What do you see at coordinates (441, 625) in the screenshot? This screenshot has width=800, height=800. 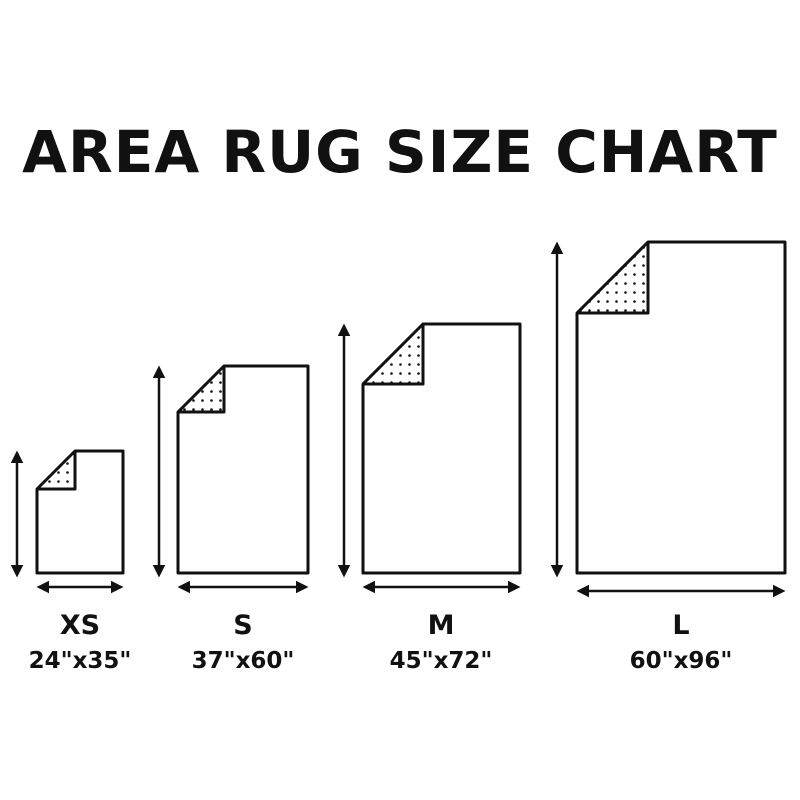 I see `rug-label-m: M` at bounding box center [441, 625].